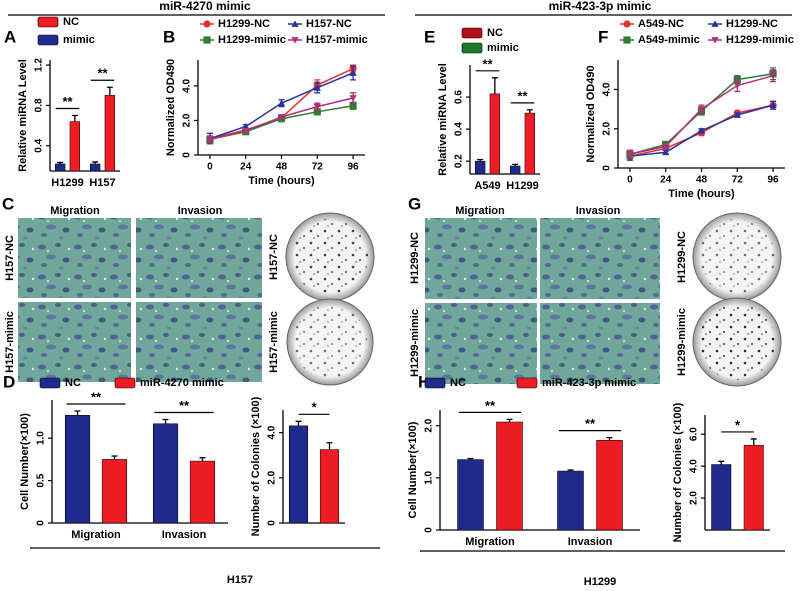 The height and width of the screenshot is (591, 800). I want to click on y-tick-label: 0.8, so click(39, 105).